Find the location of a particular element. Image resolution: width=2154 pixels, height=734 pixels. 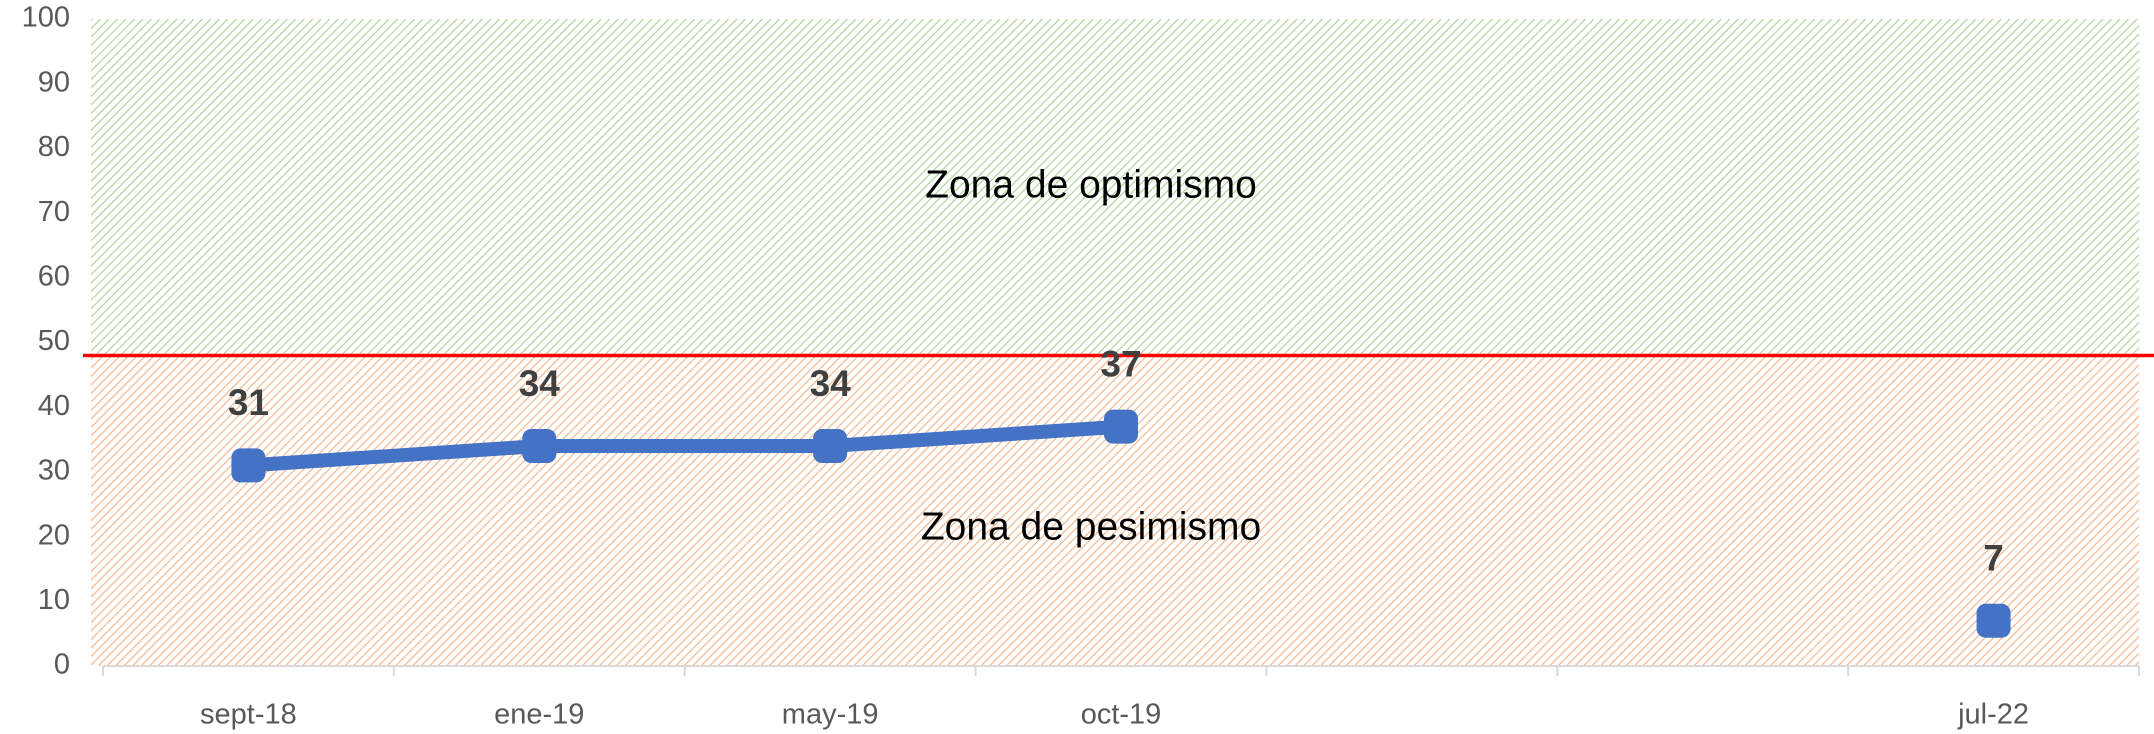

y-tick-label: 70 is located at coordinates (54, 212).